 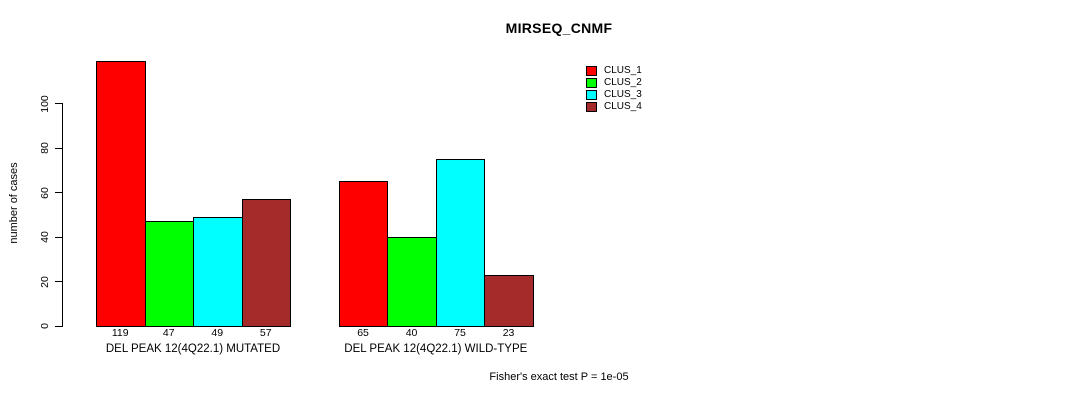 I want to click on legend-label-clus_2: CLUS_2, so click(x=623, y=82).